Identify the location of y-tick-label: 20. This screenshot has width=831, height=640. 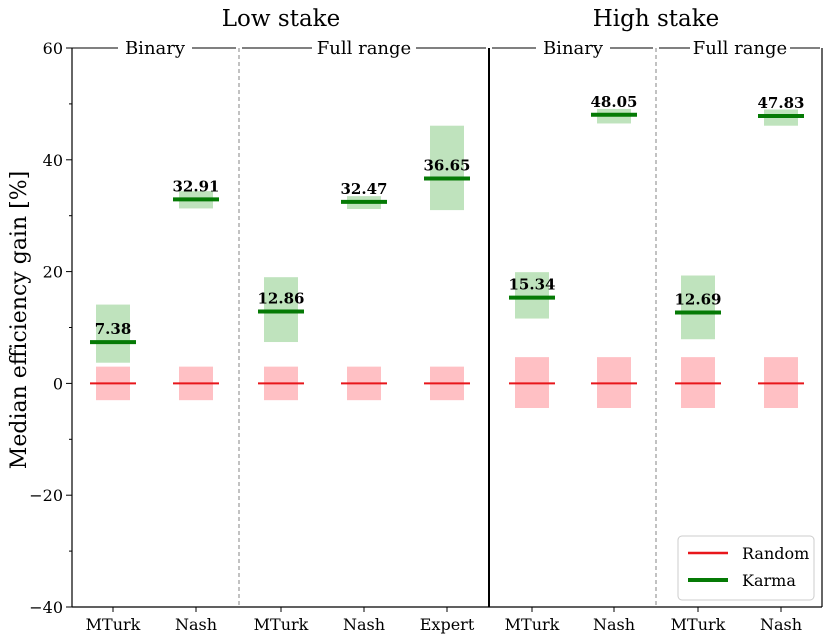
(53, 272).